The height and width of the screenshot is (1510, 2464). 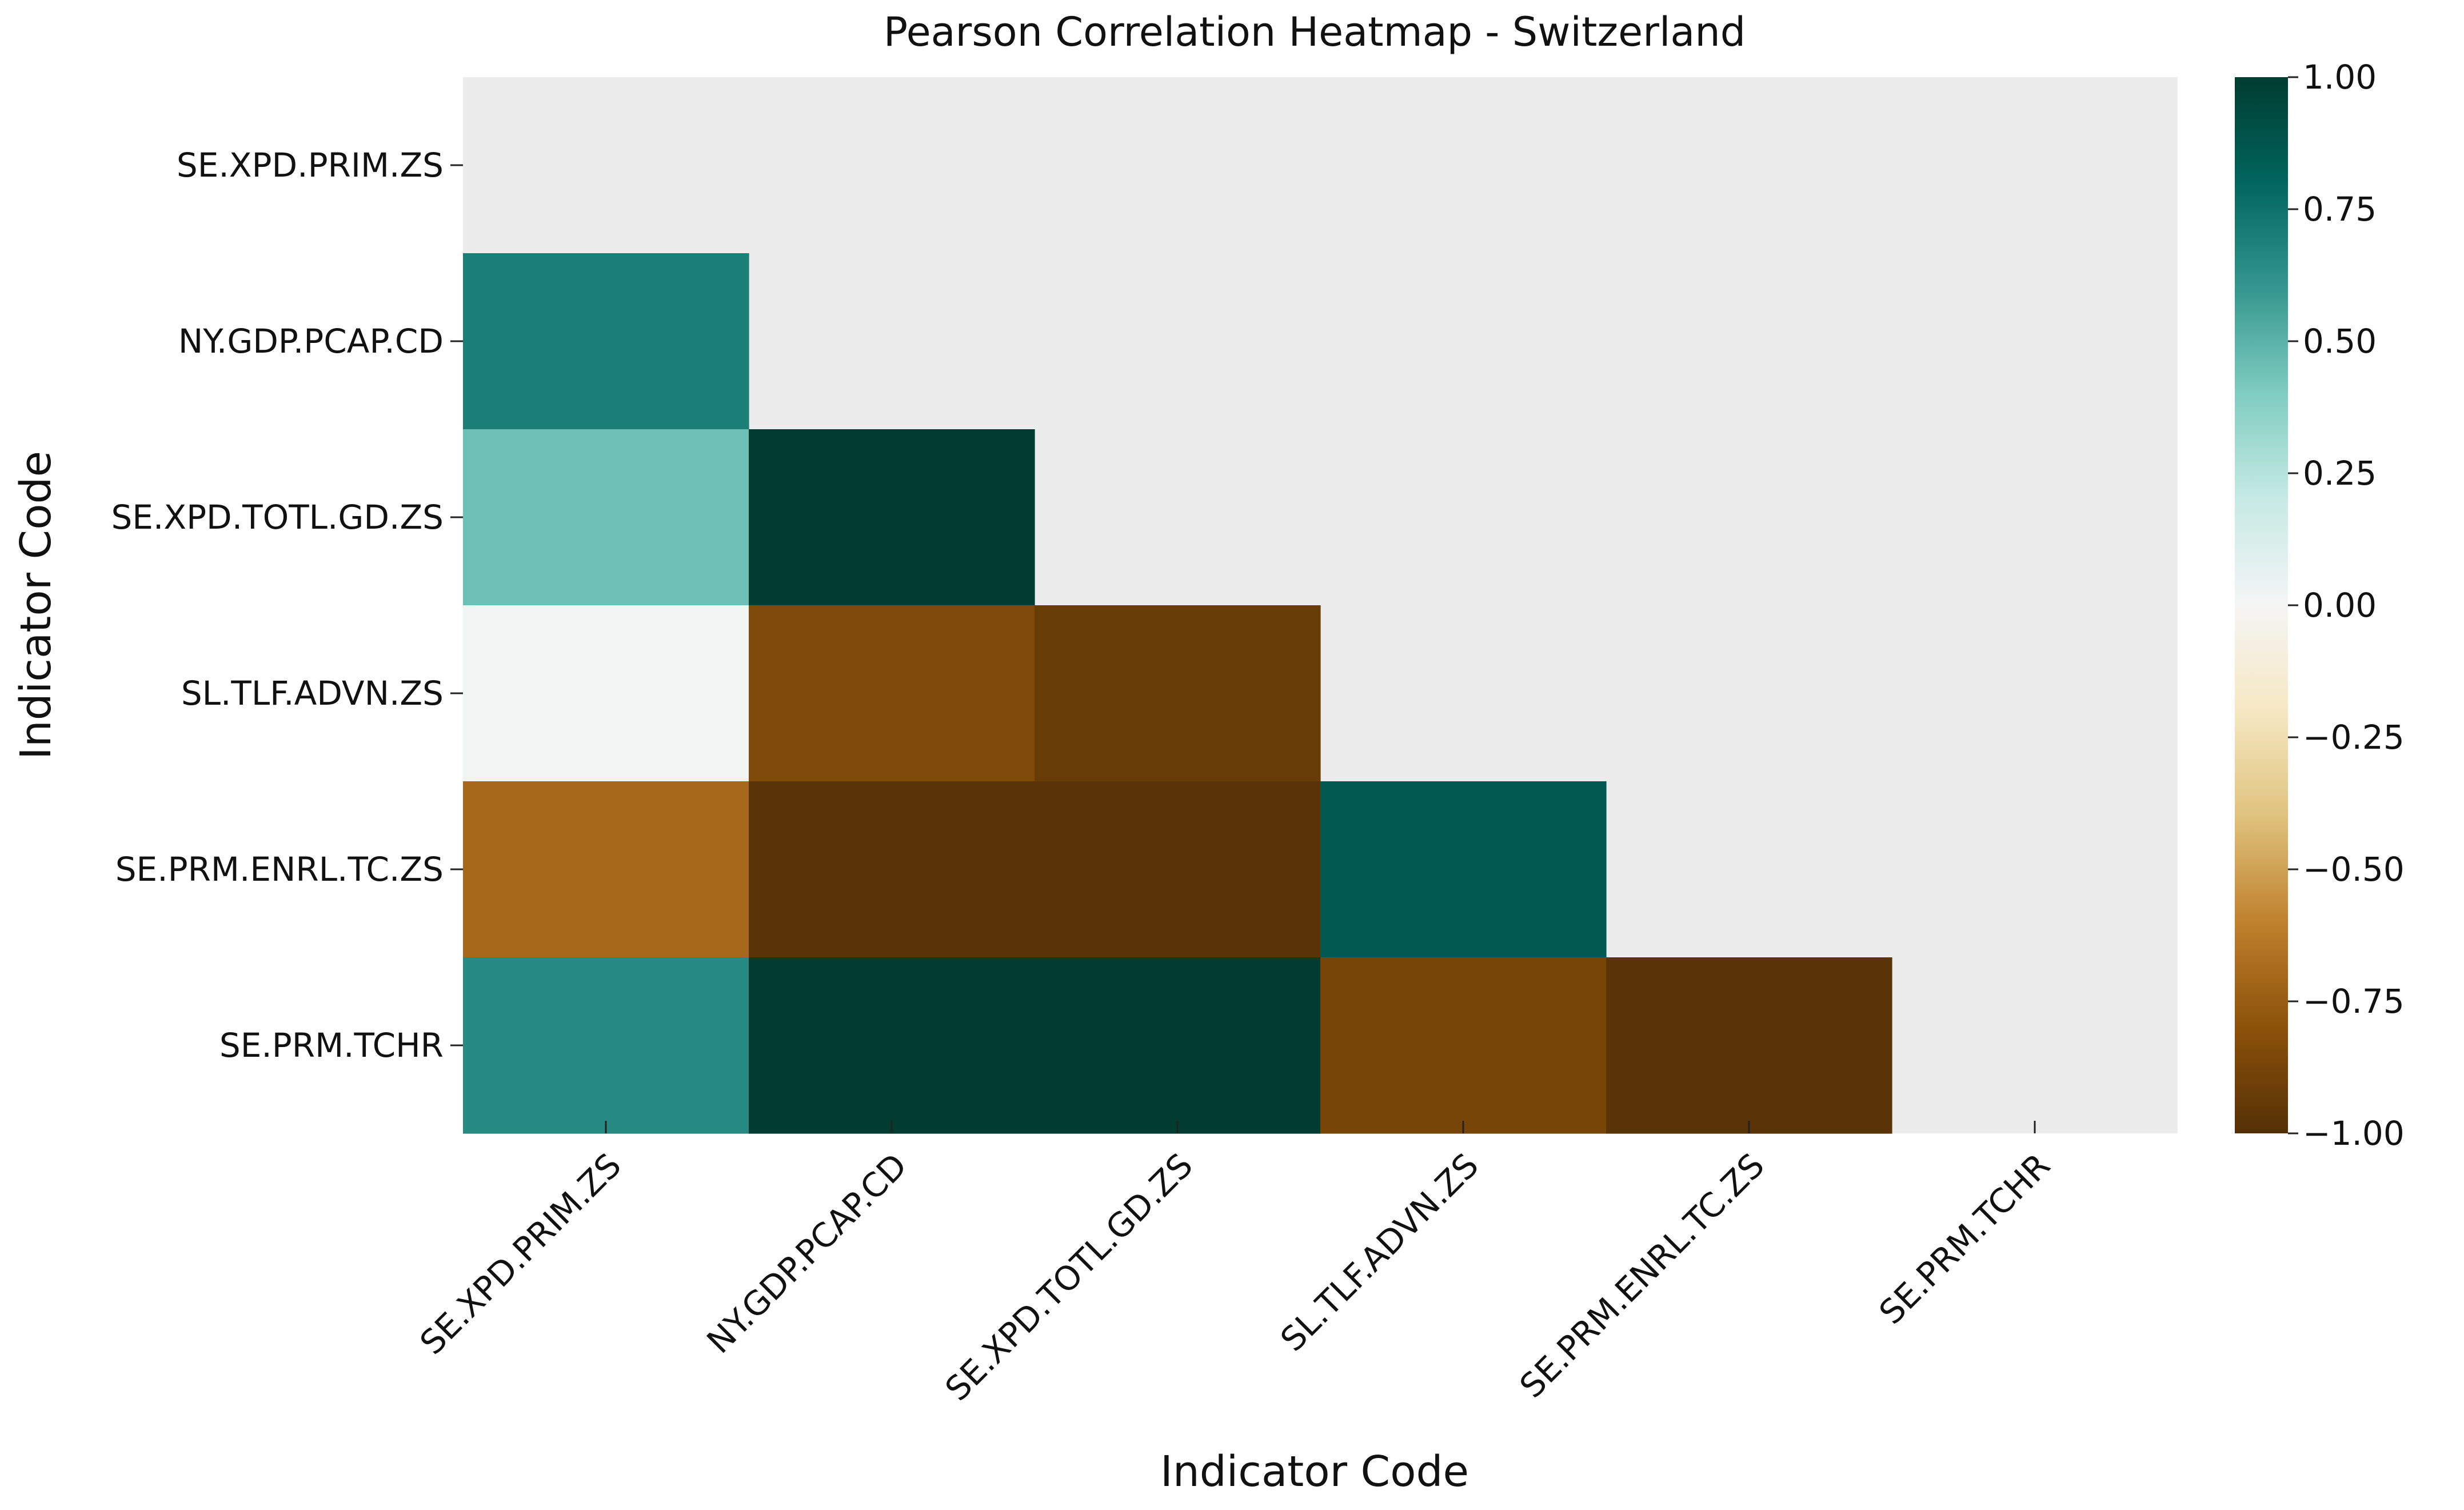 What do you see at coordinates (332, 1046) in the screenshot?
I see `y-tick-label: SE.PRM.TCHR` at bounding box center [332, 1046].